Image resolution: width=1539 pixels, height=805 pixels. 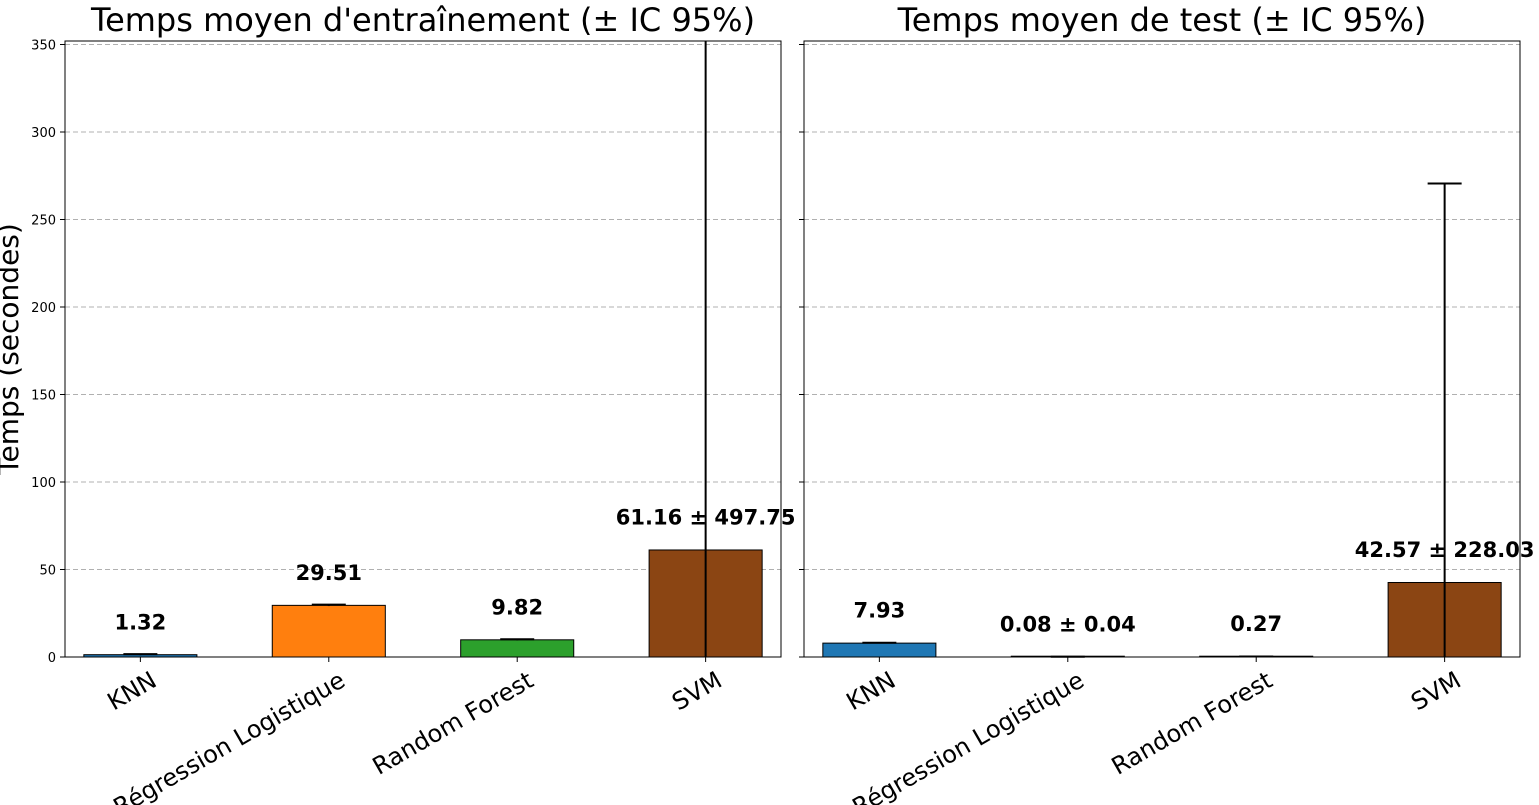 What do you see at coordinates (422, 20) in the screenshot?
I see `chart-title: Temps moyen d'entraînement (± IC 95%)` at bounding box center [422, 20].